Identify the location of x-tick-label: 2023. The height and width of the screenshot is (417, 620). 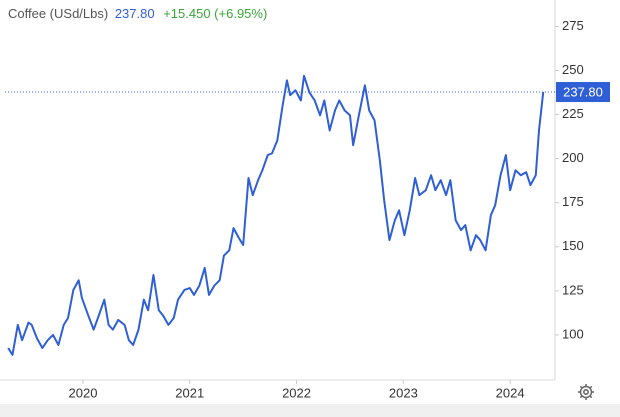
(403, 392).